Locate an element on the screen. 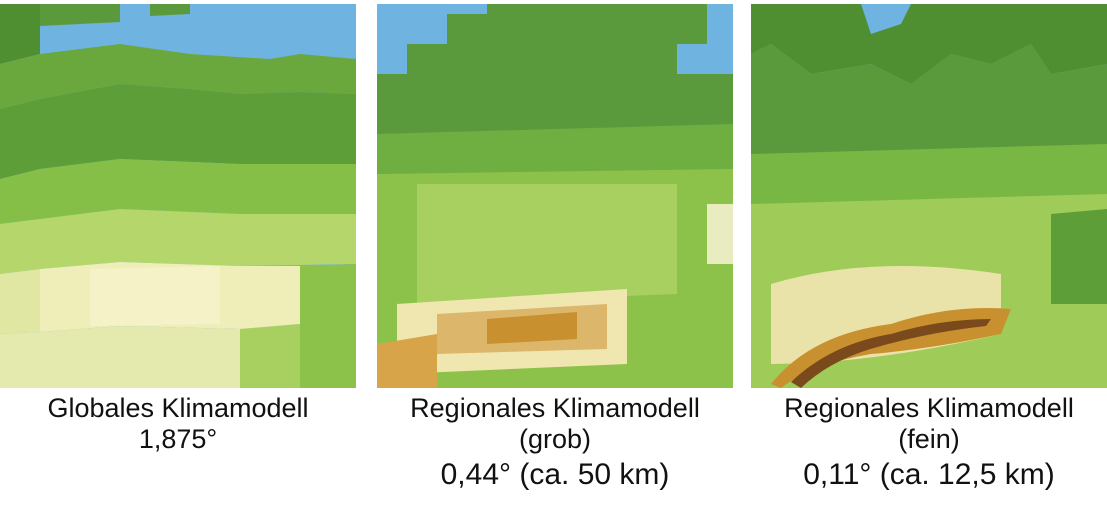 The image size is (1107, 515). caption-subtitle: (grob) is located at coordinates (555, 439).